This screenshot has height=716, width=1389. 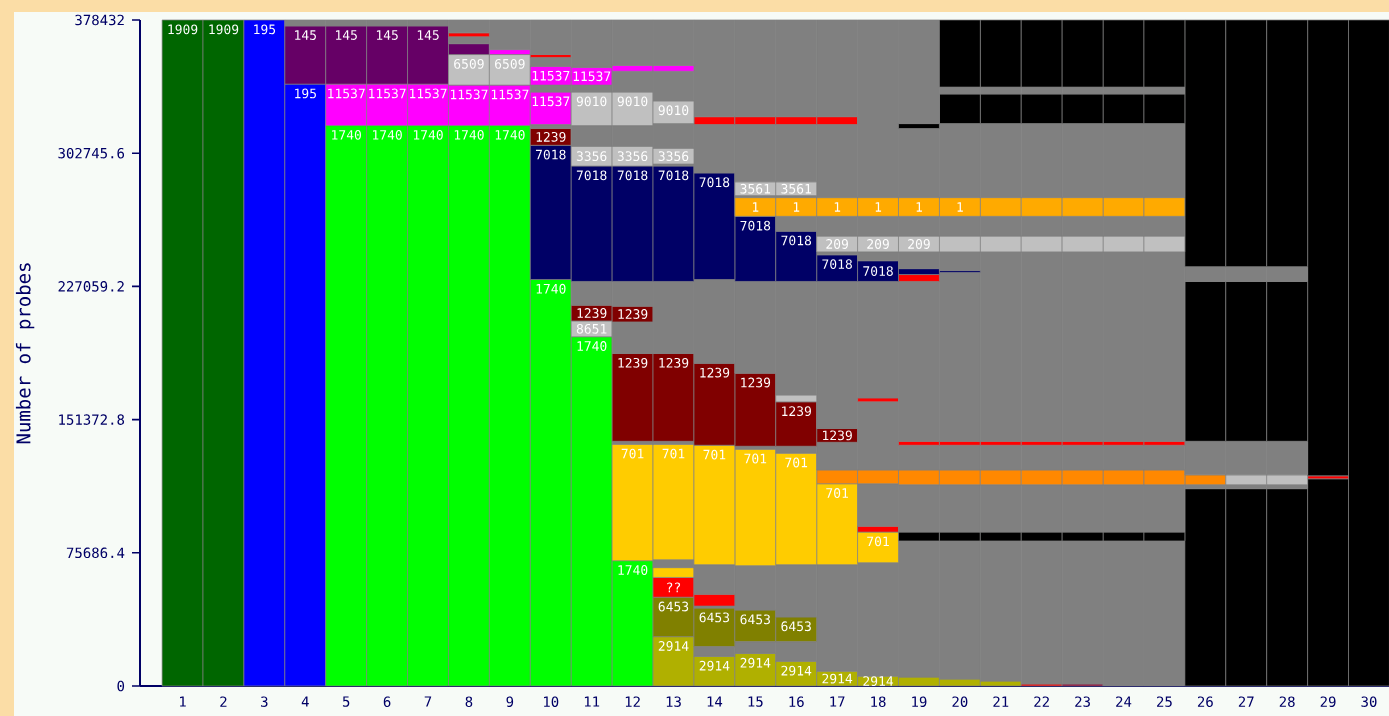 What do you see at coordinates (1082, 701) in the screenshot?
I see `x-tick-label: 23` at bounding box center [1082, 701].